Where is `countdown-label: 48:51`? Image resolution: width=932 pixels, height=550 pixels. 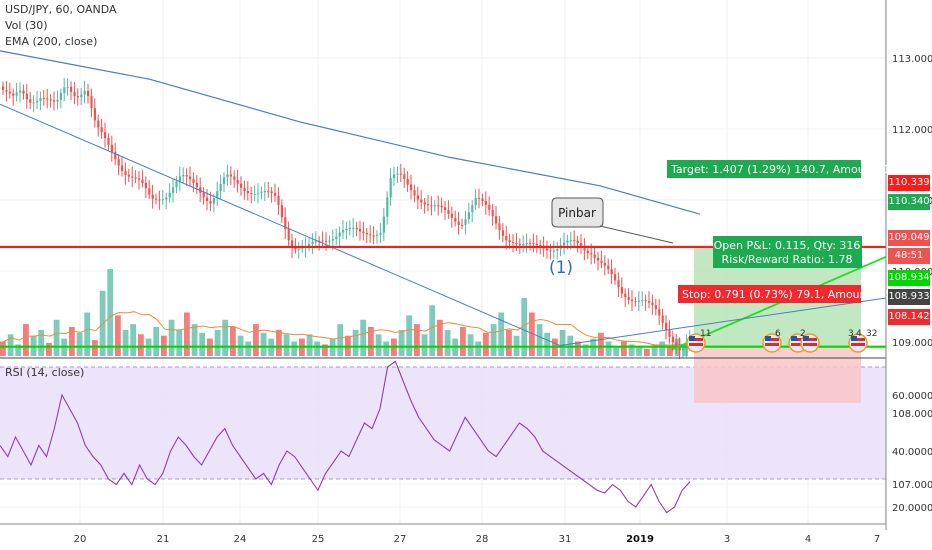 countdown-label: 48:51 is located at coordinates (909, 256).